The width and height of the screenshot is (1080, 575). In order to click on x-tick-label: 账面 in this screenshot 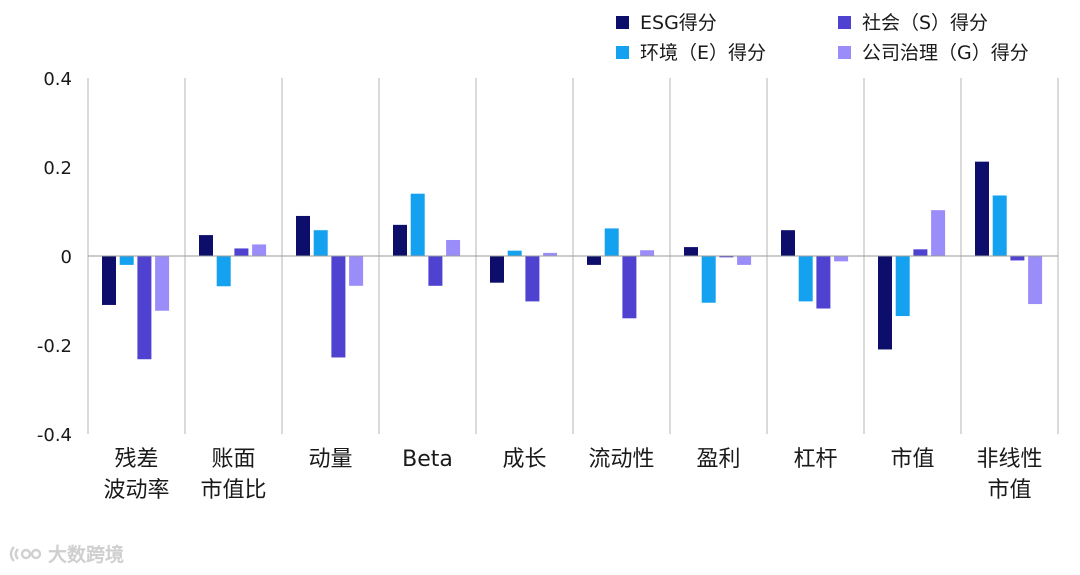, I will do `click(233, 459)`.